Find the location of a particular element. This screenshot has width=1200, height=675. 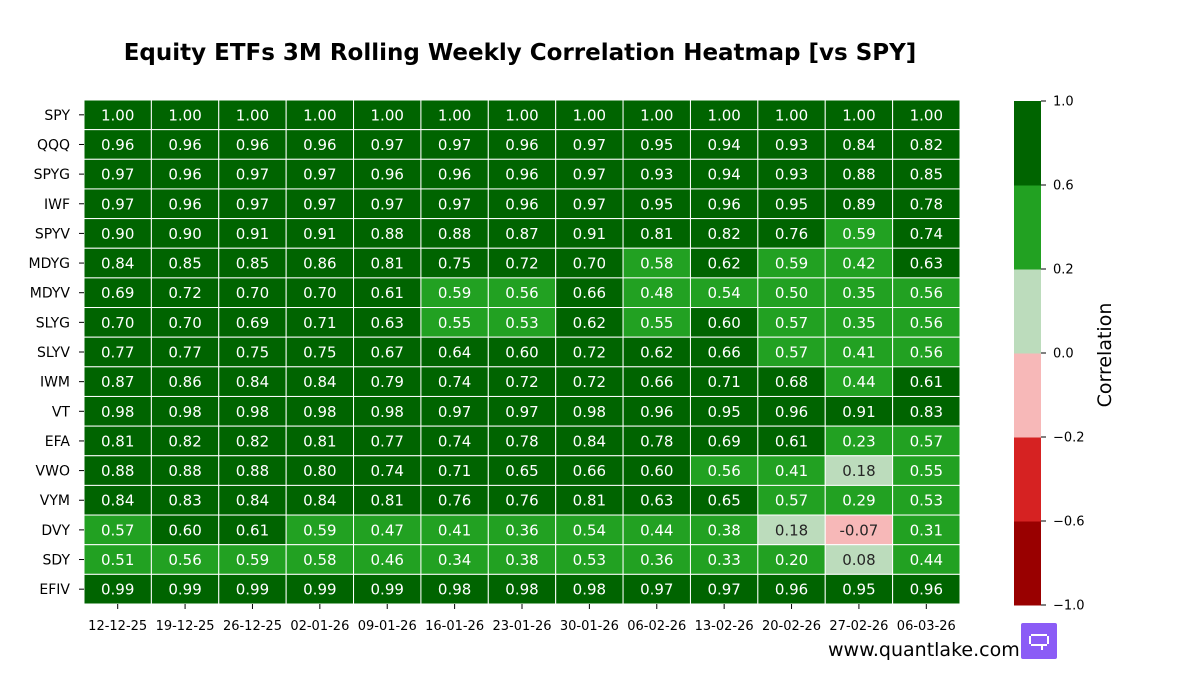

row-label: SDY is located at coordinates (57, 561).